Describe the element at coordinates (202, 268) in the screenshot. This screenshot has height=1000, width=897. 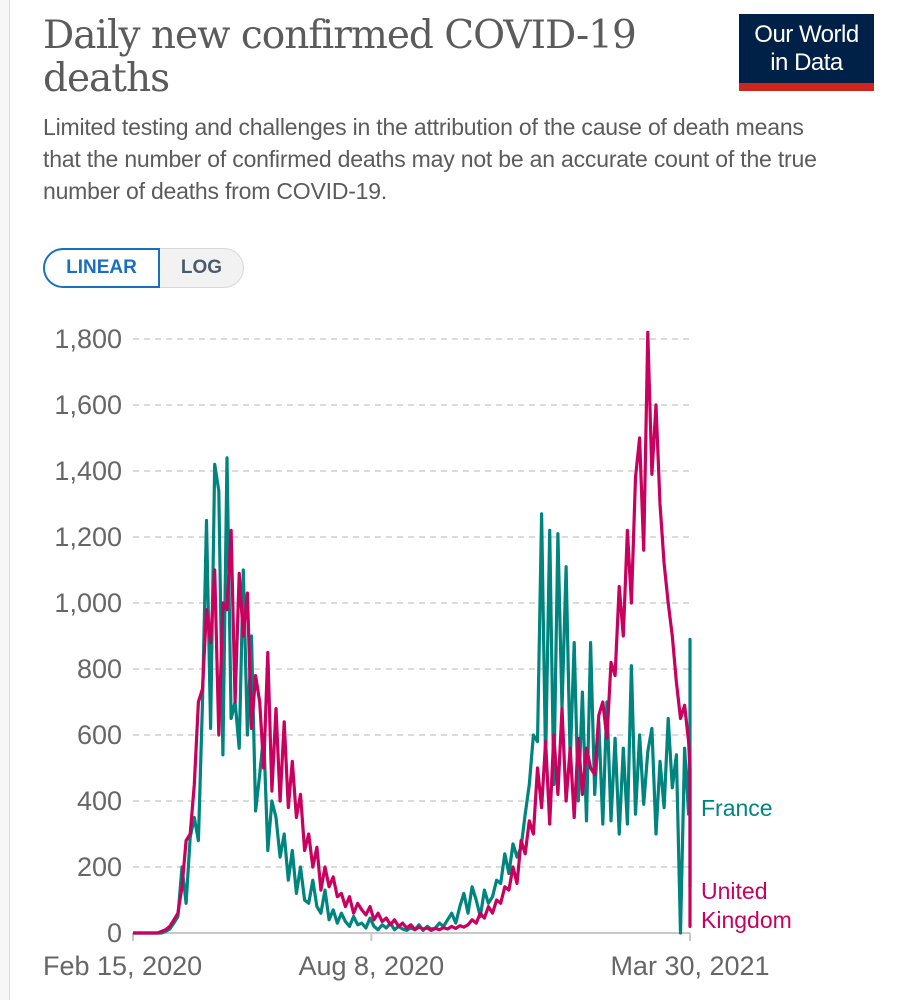
I see `log-scale-button: LOG` at that location.